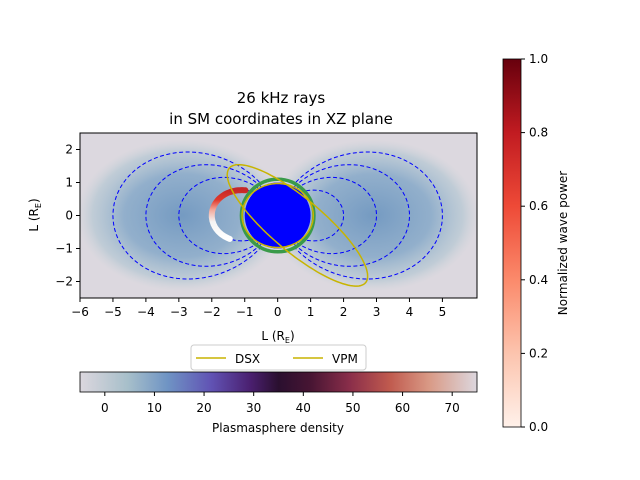 This screenshot has height=480, width=640. Describe the element at coordinates (80, 312) in the screenshot. I see `x-tick-label: −6` at that location.